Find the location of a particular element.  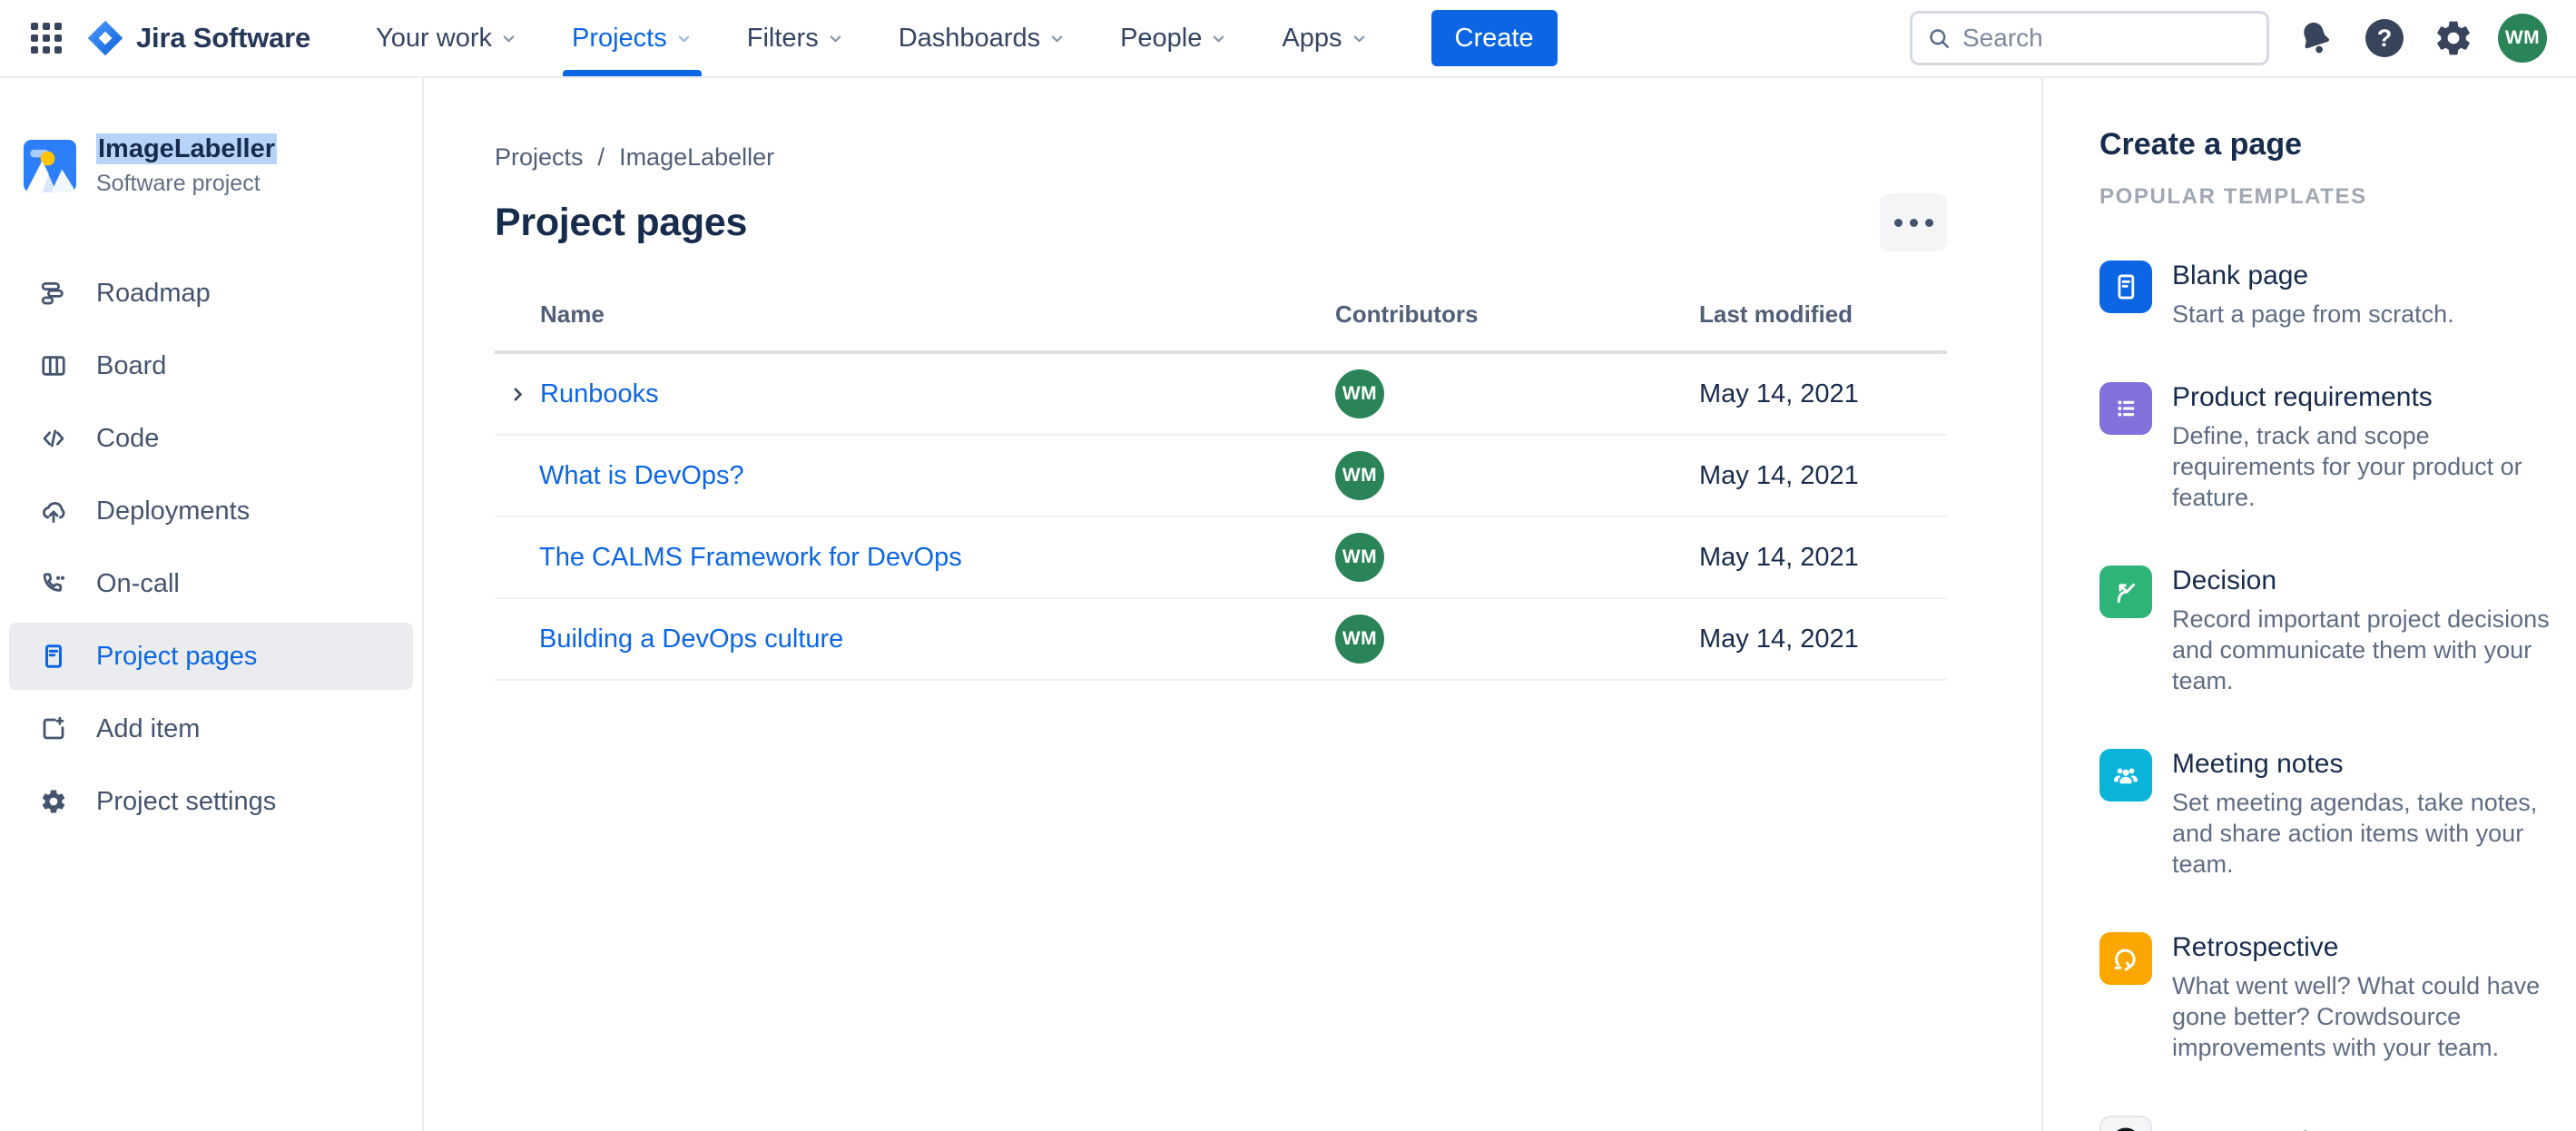

page-link: What is DevOps? is located at coordinates (641, 475).